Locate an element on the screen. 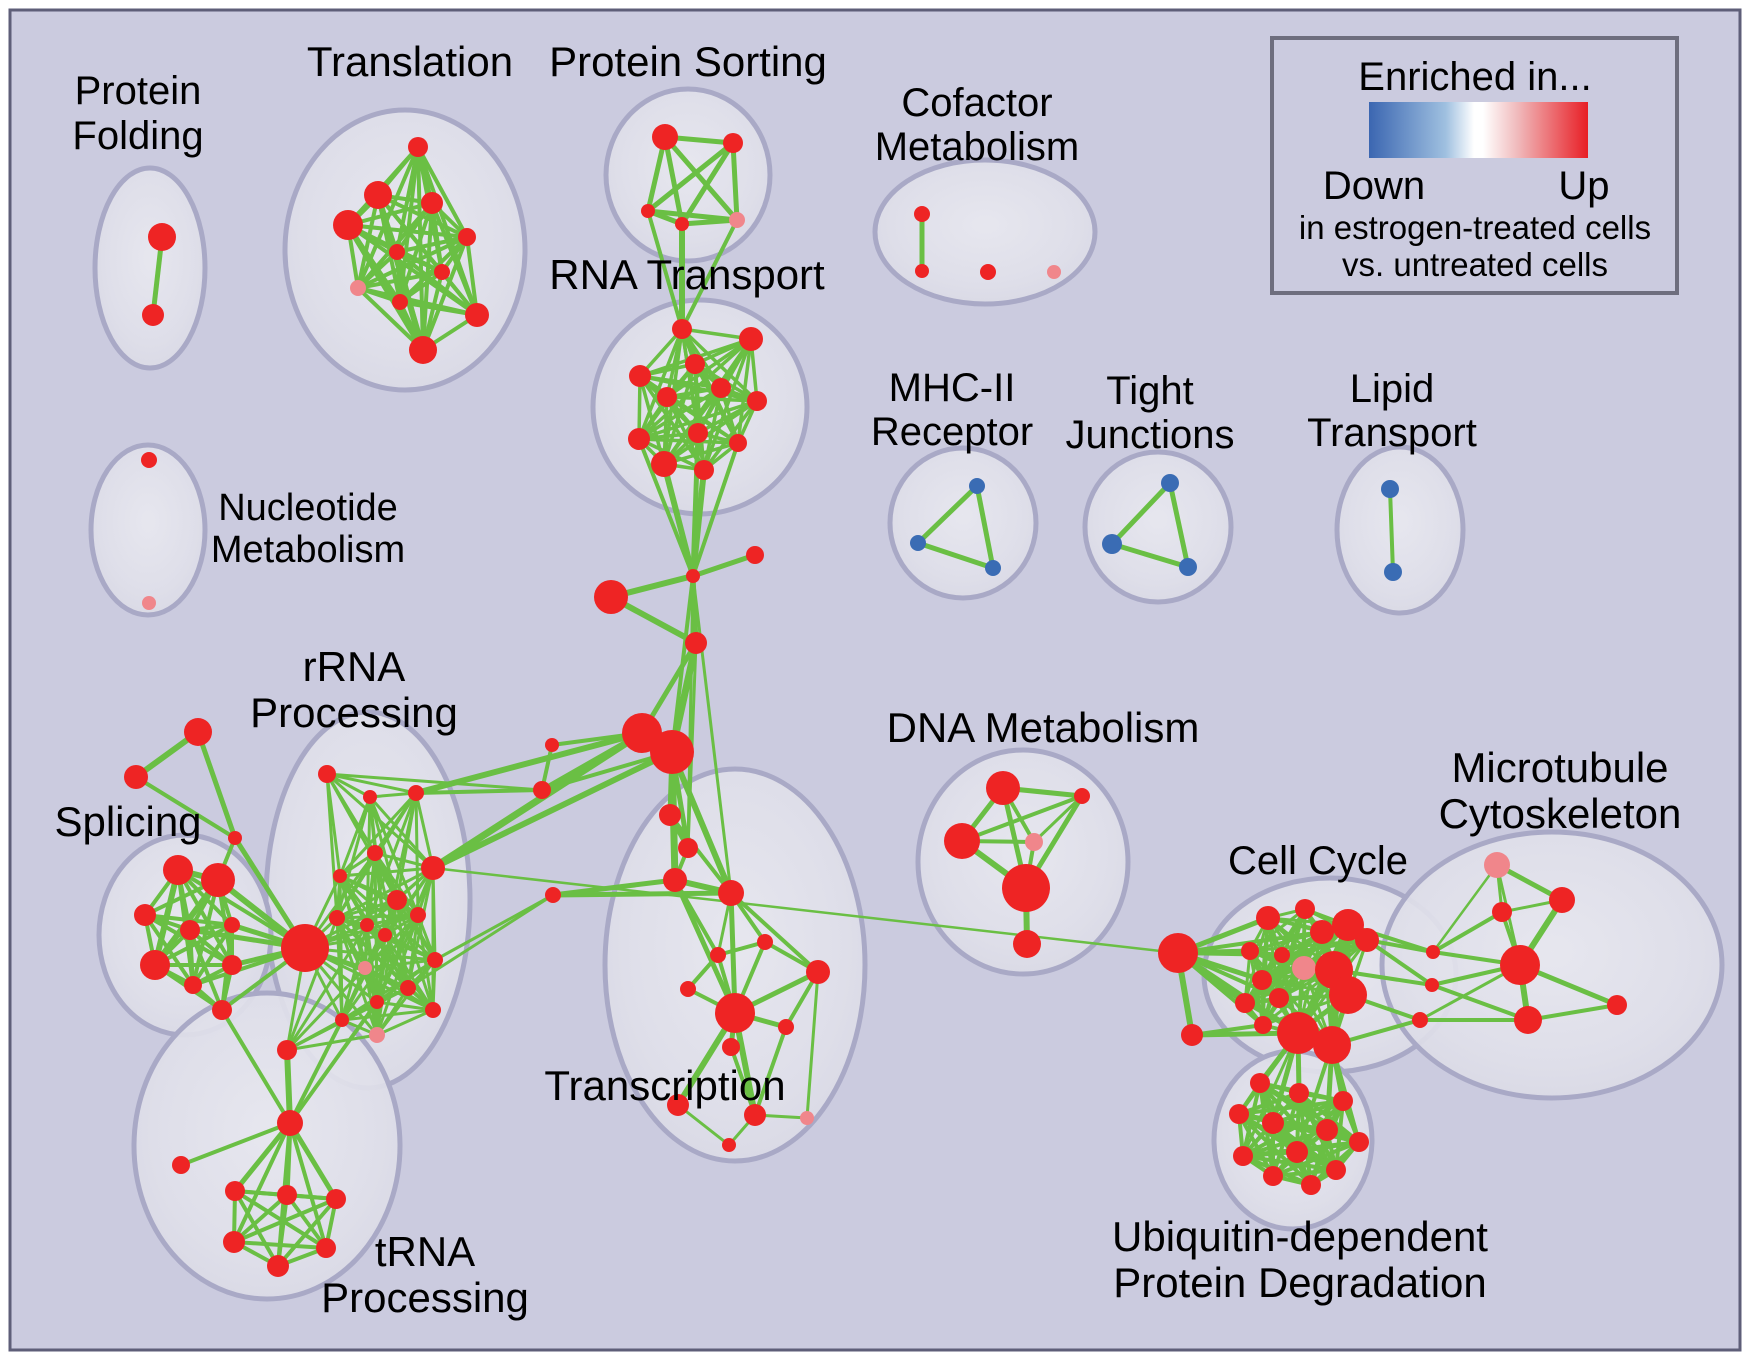 The height and width of the screenshot is (1360, 1750). gene-set-node-g14 is located at coordinates (1245, 1003).